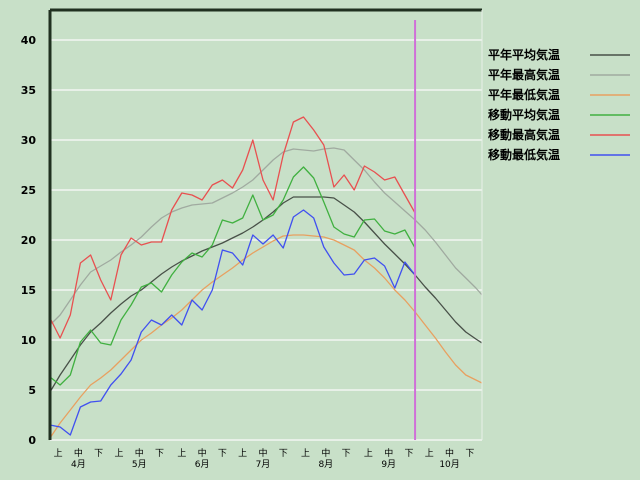 This screenshot has width=640, height=480. What do you see at coordinates (29, 340) in the screenshot?
I see `y-tick-label: 10` at bounding box center [29, 340].